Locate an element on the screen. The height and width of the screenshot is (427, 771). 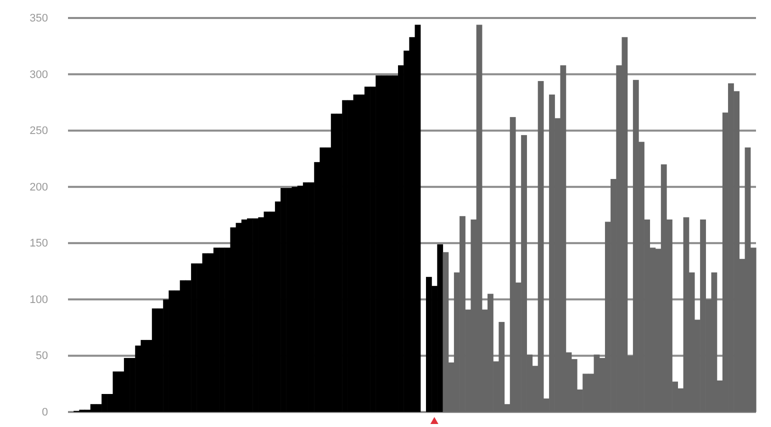
y-tick-label: 350 is located at coordinates (39, 18).